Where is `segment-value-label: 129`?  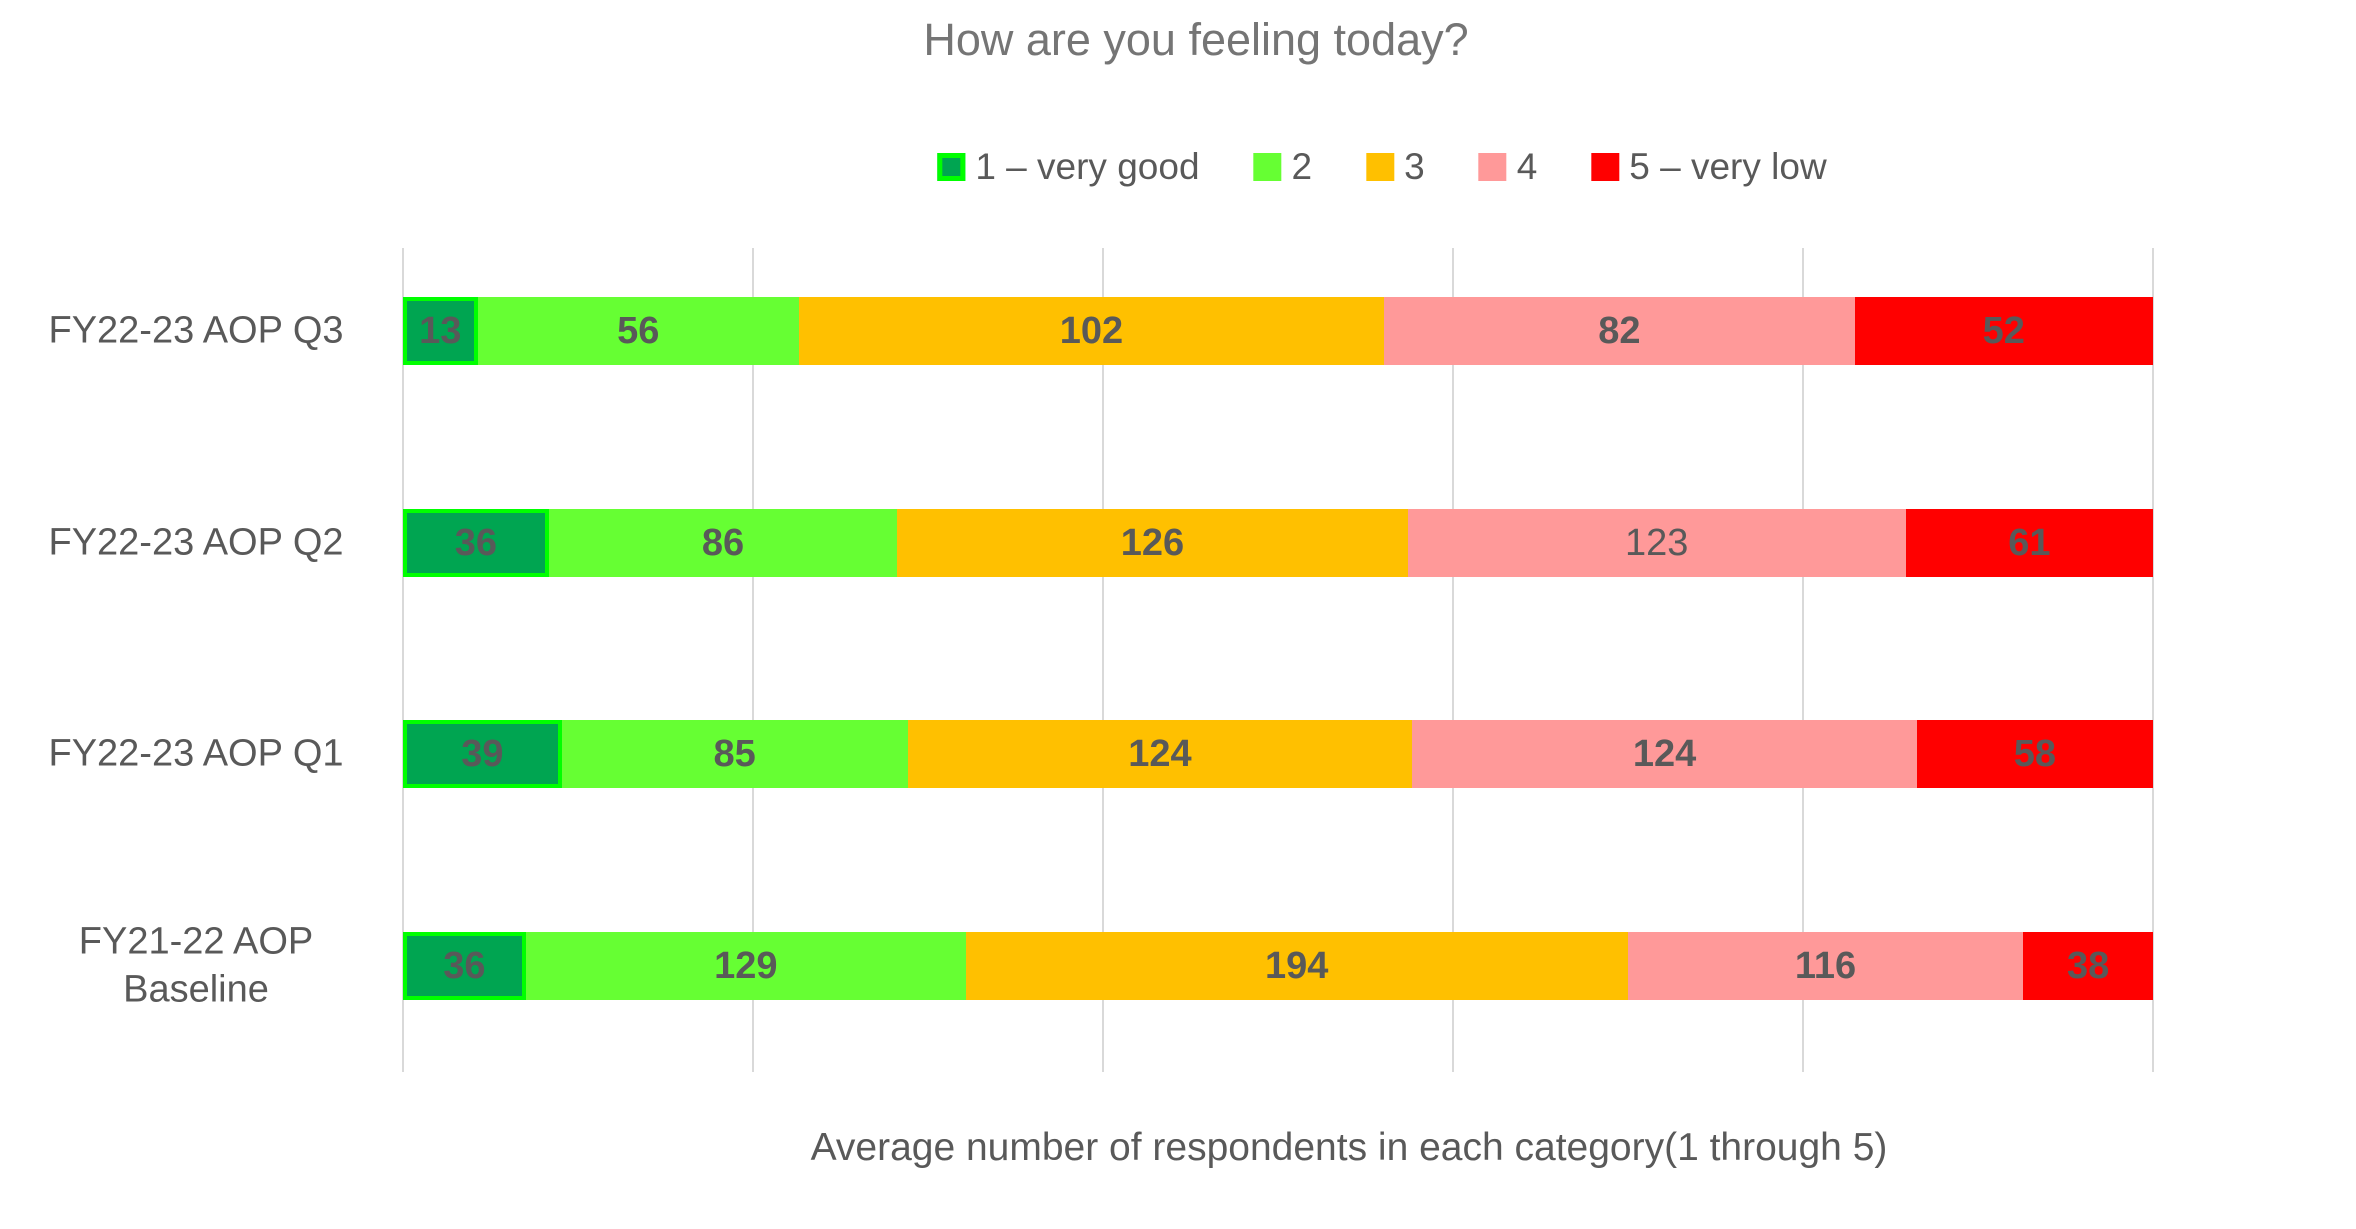 segment-value-label: 129 is located at coordinates (746, 965).